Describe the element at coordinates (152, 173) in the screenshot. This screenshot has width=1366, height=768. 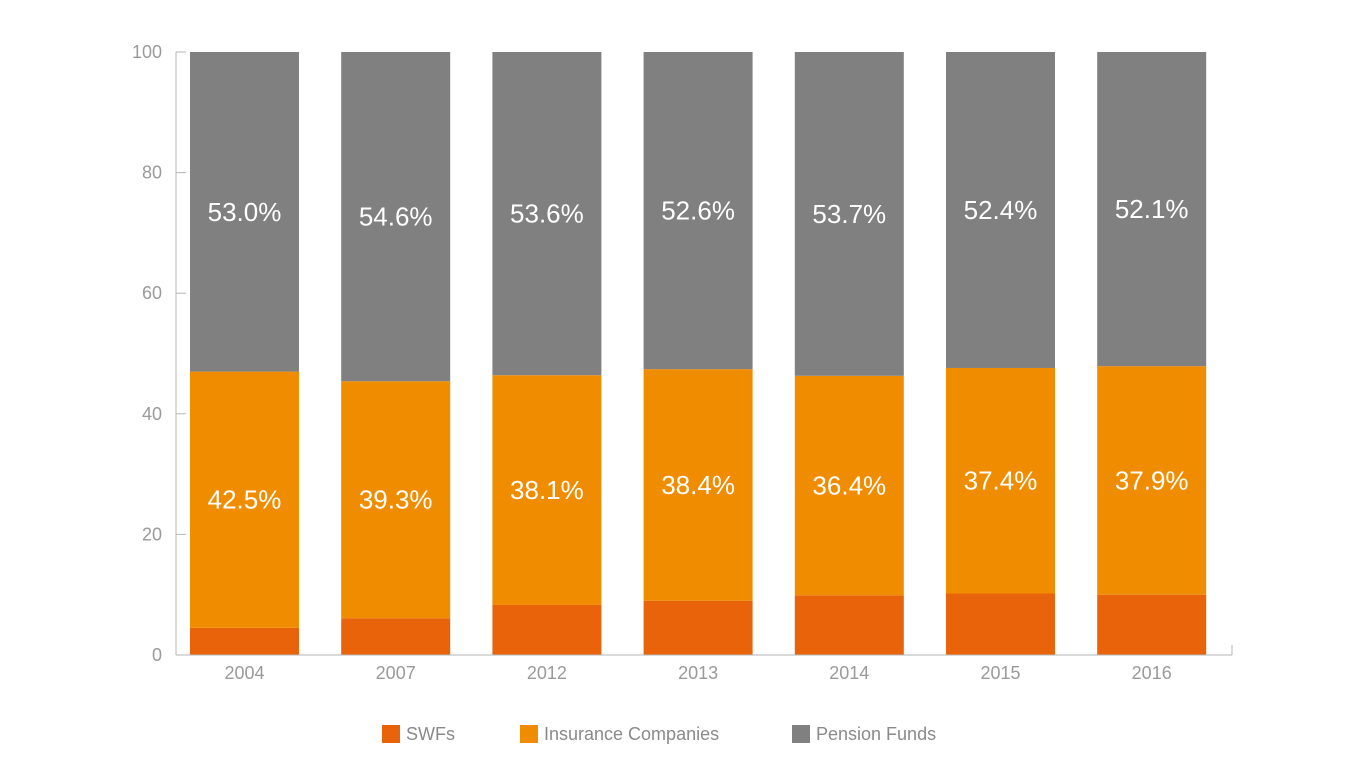
I see `y-tick-label-80: 80` at that location.